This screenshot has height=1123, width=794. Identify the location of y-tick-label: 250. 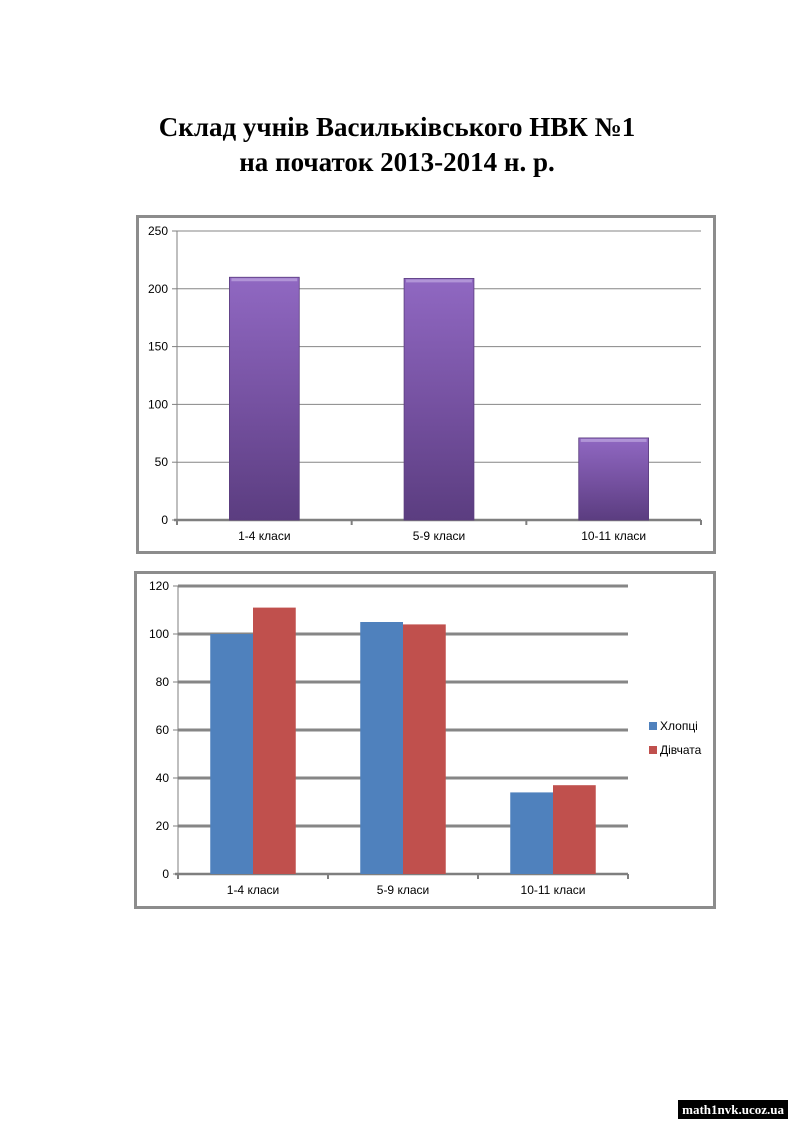
(158, 231).